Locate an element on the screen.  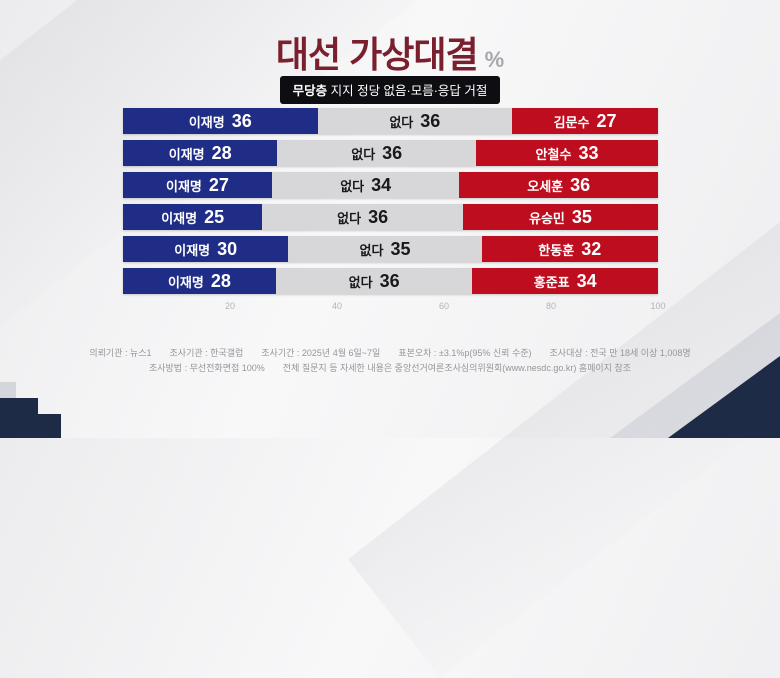
candidate-name: 안철수 is located at coordinates (553, 154).